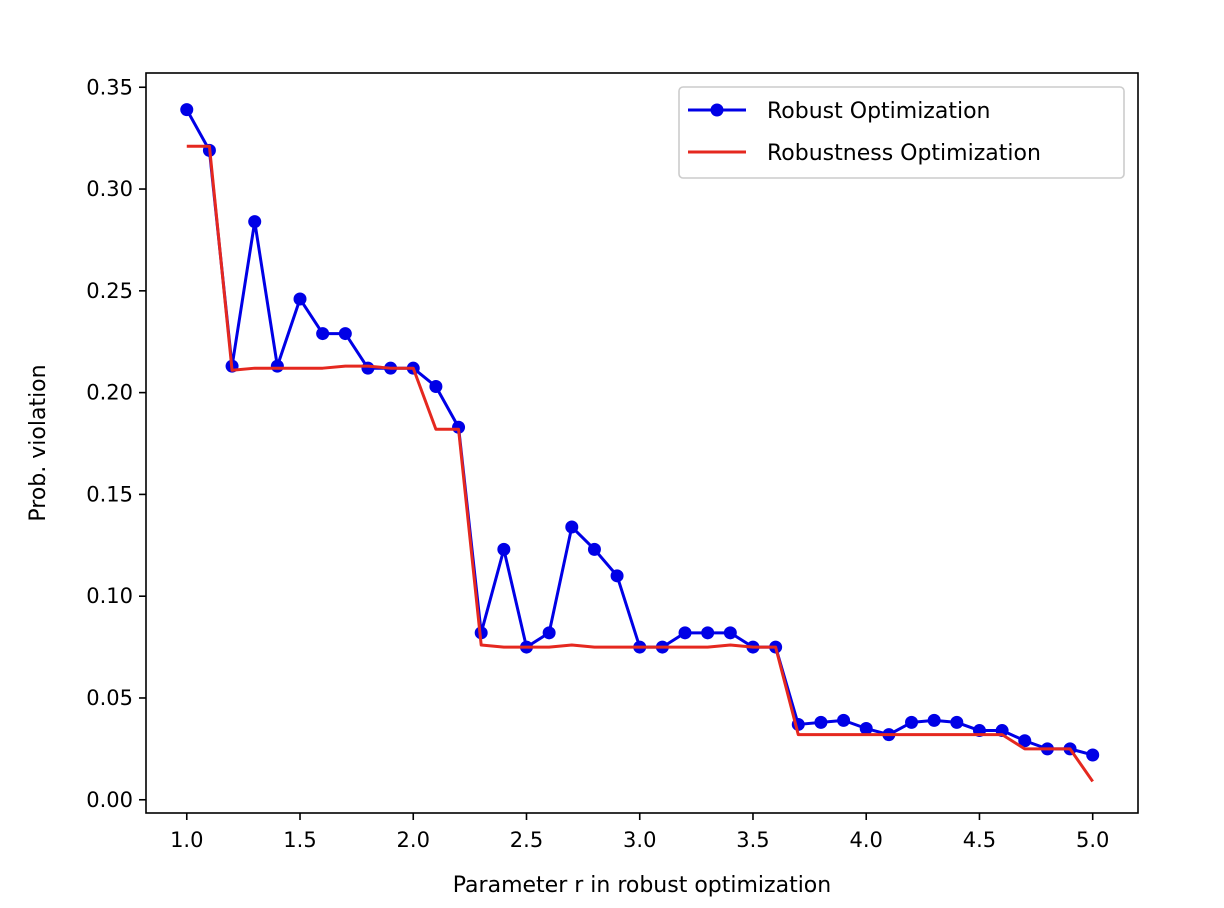  I want to click on x-tick-label: 3.0, so click(639, 840).